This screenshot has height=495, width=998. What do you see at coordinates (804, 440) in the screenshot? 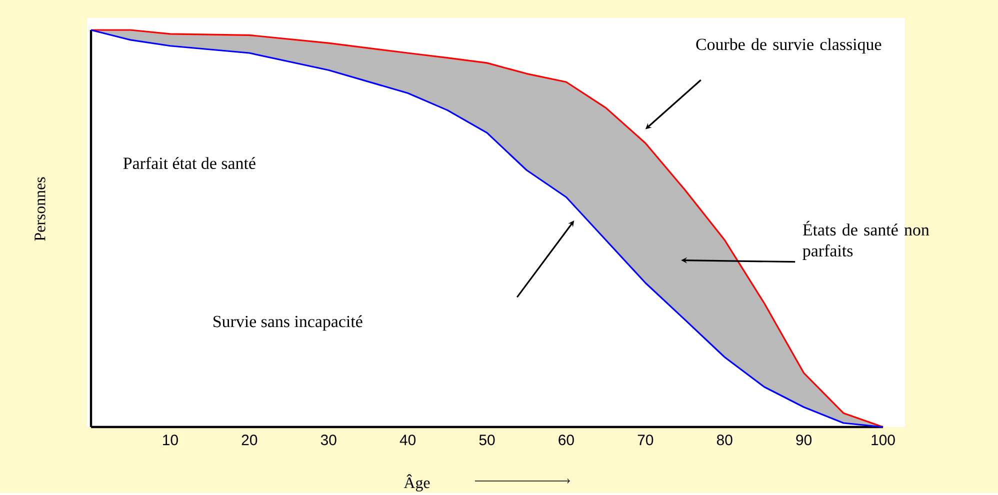
I see `x-tick-label: 90` at bounding box center [804, 440].